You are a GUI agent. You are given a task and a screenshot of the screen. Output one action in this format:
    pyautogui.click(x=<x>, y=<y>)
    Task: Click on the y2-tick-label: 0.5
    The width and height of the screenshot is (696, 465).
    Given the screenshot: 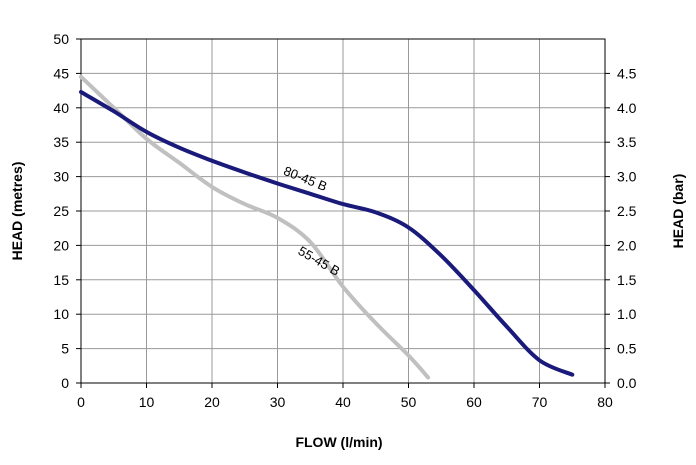 What is the action you would take?
    pyautogui.click(x=627, y=349)
    